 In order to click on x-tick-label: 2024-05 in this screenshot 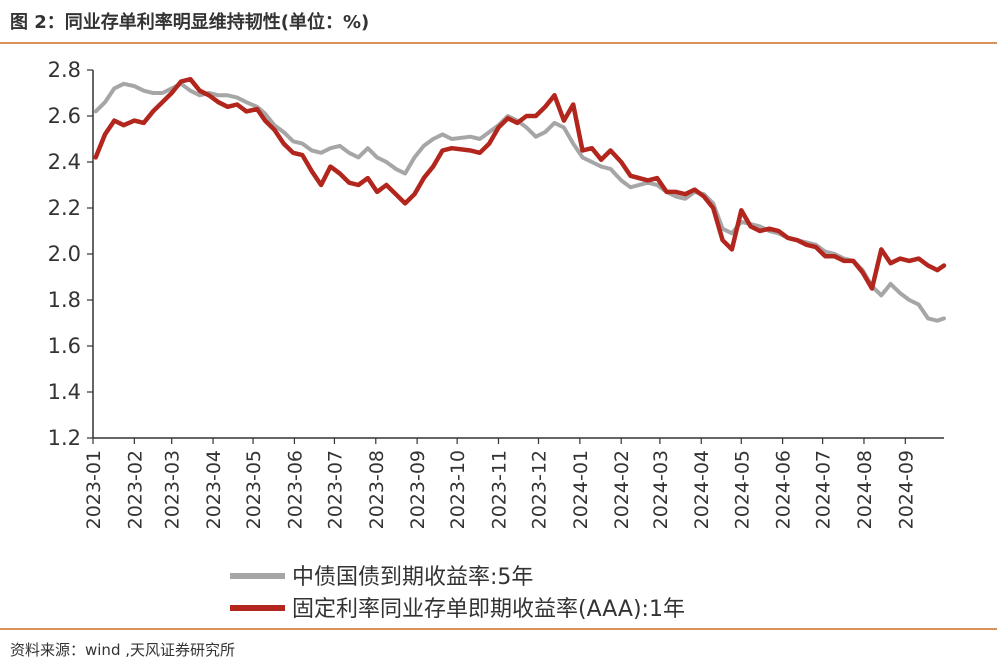, I will do `click(742, 489)`.